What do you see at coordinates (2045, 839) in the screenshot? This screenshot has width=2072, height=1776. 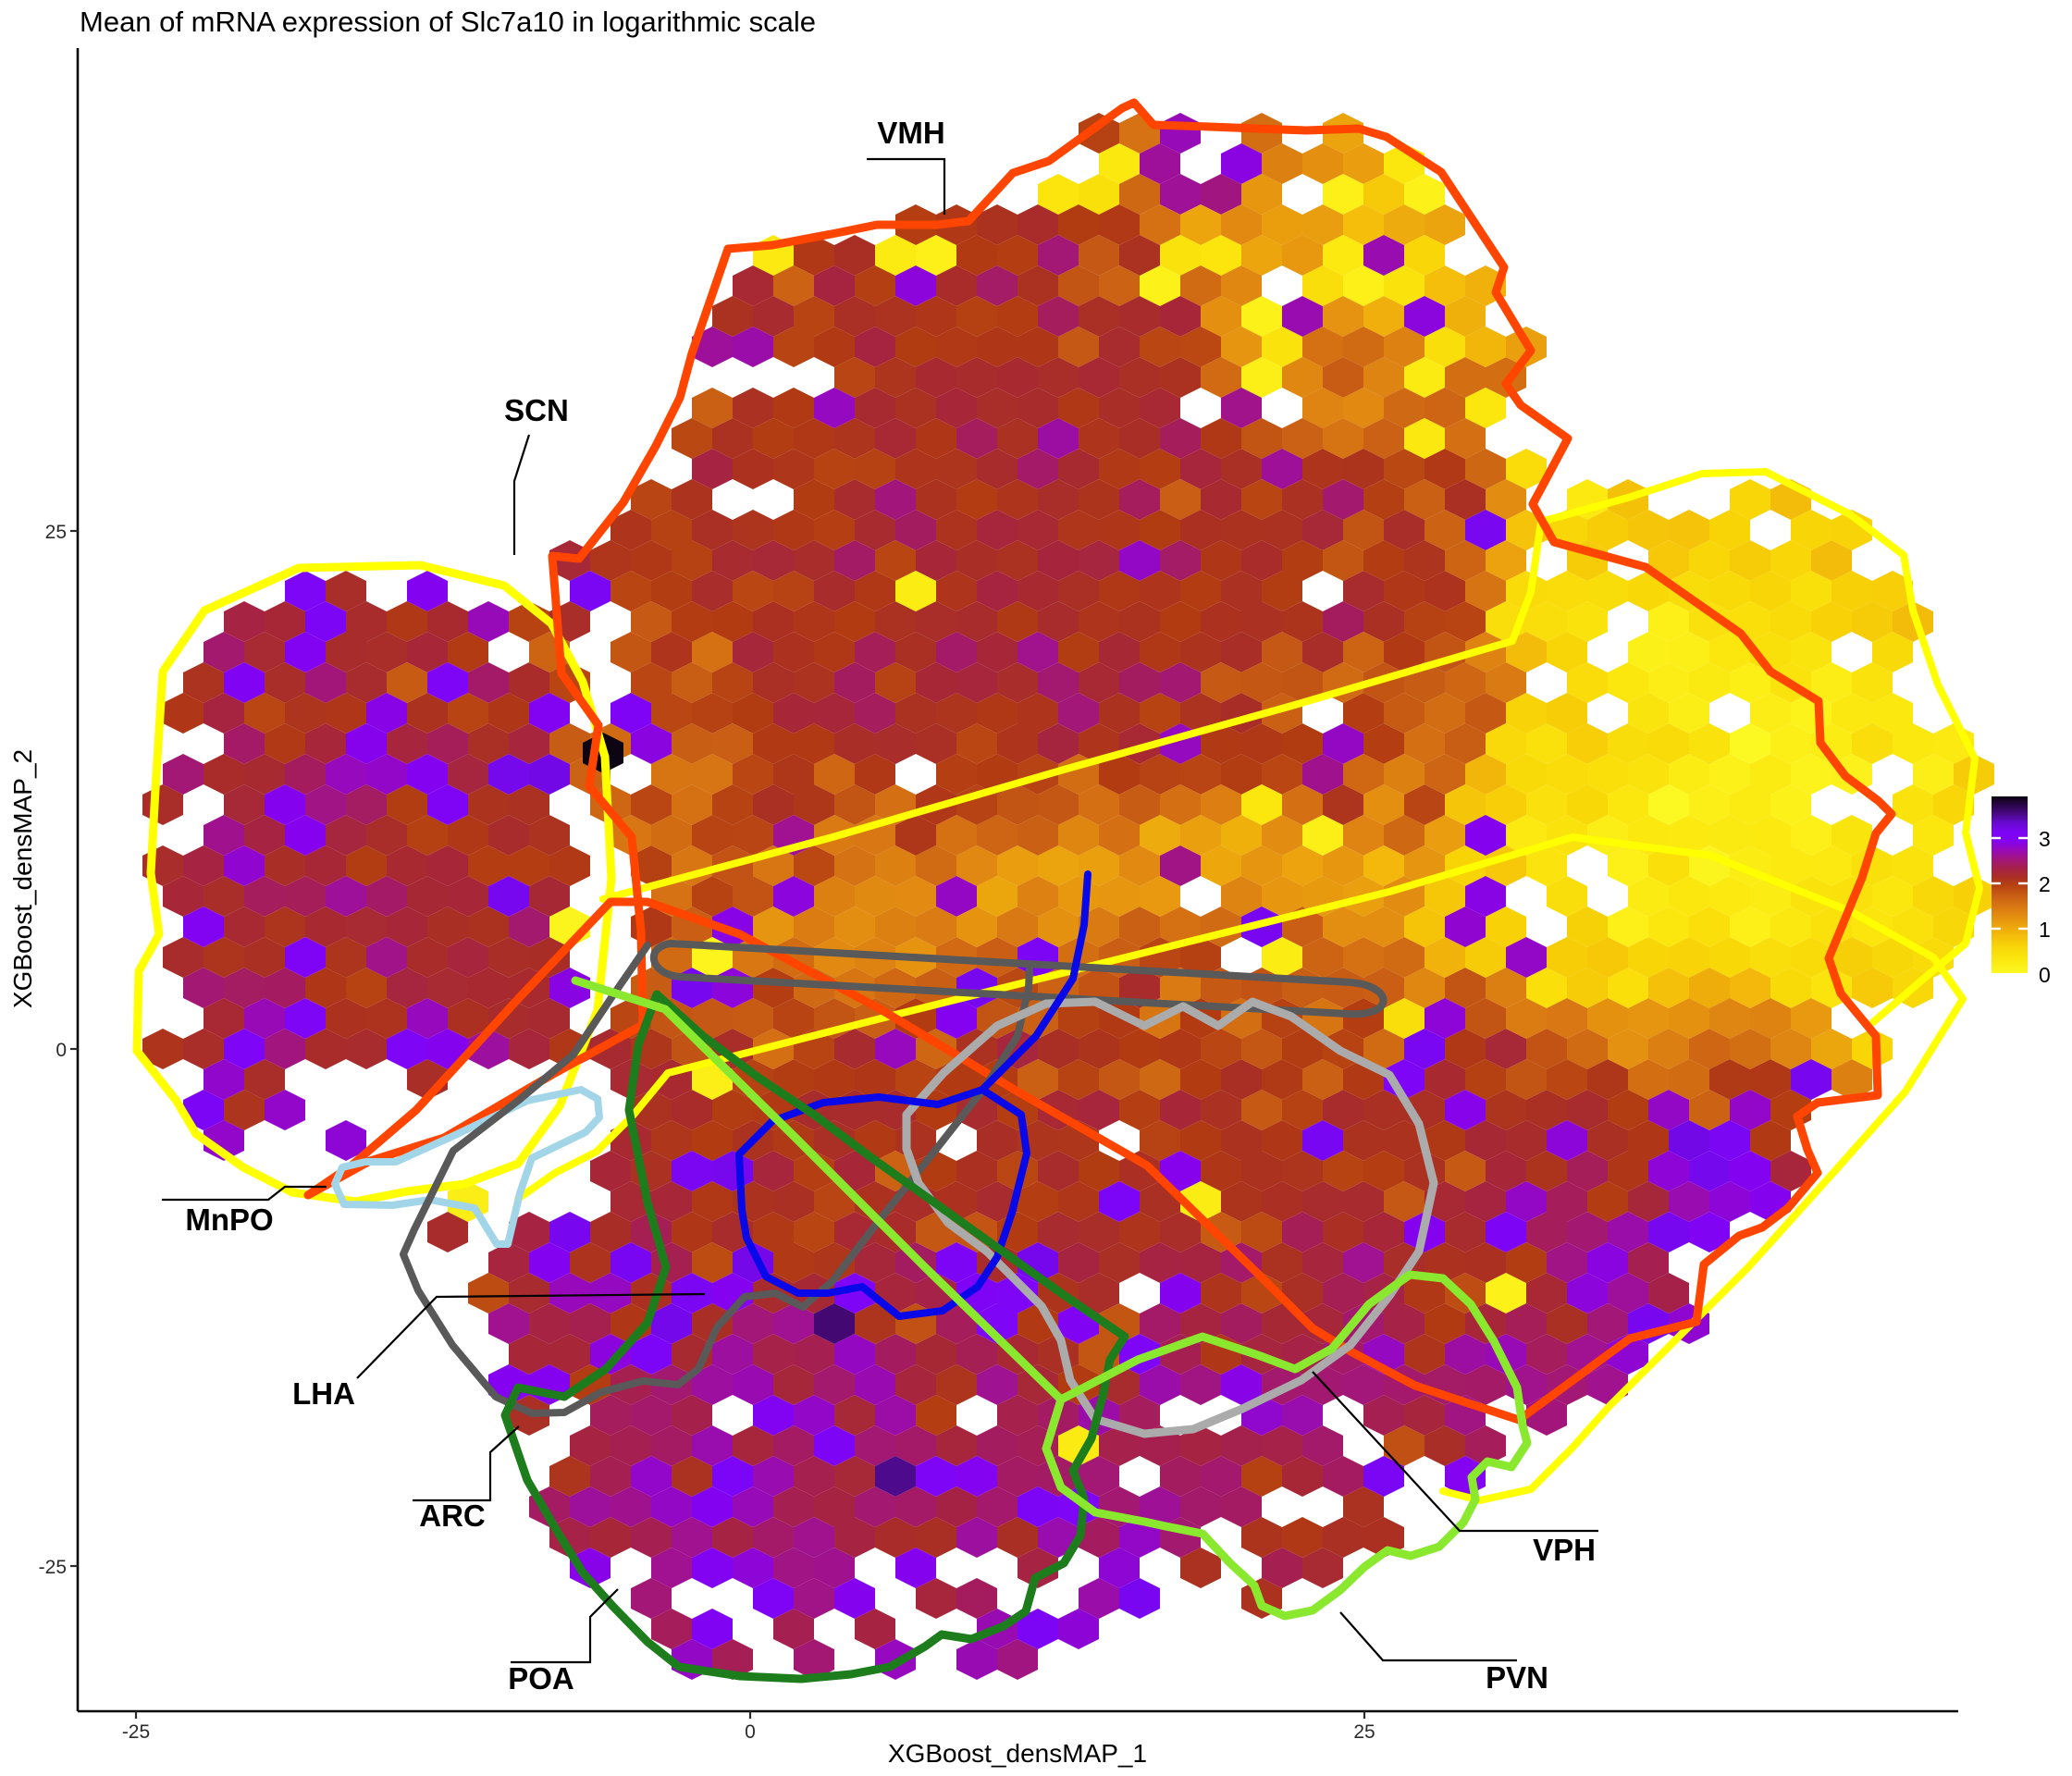 I see `svg-text: 3` at bounding box center [2045, 839].